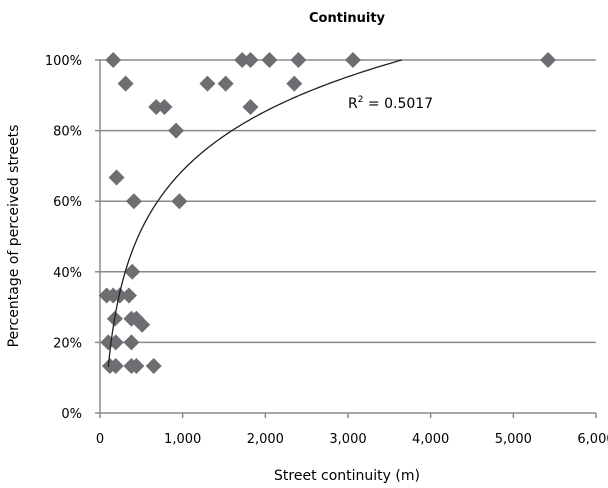  Describe the element at coordinates (63, 238) in the screenshot. I see `y-tick-labels: 0% 20% 40% 60% 80% 100%` at that location.